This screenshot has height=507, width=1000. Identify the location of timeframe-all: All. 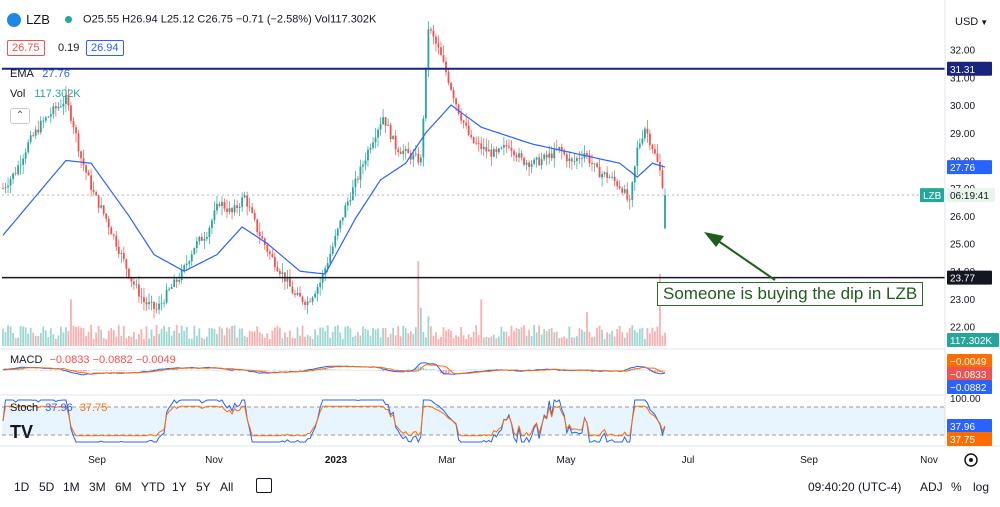
(227, 487).